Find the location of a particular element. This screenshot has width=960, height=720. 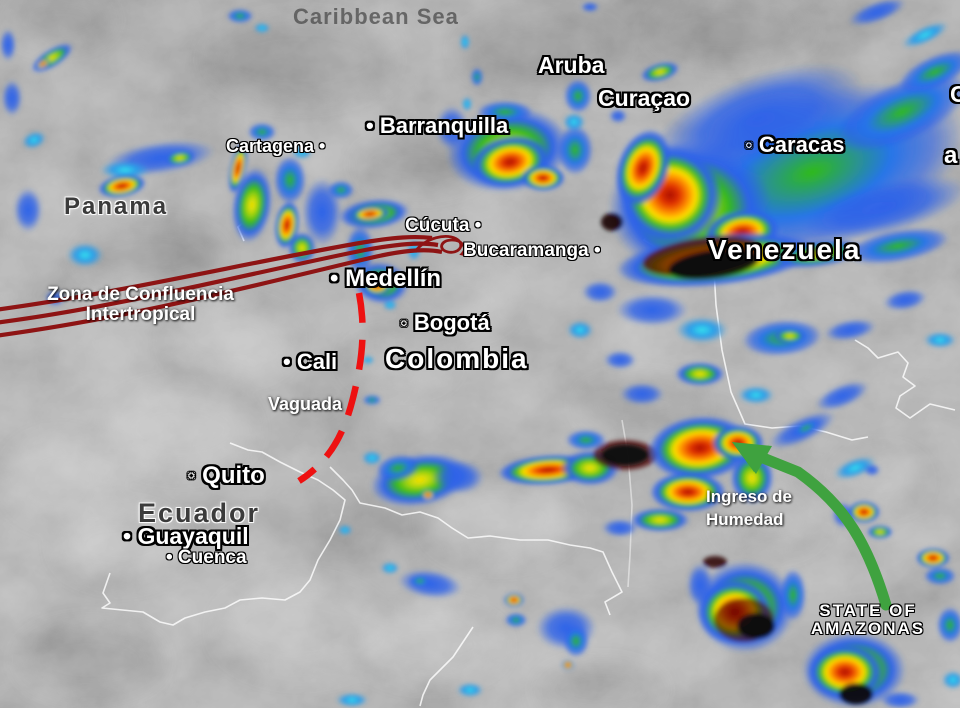

label-guayaquil: • Guayaquil is located at coordinates (186, 536).